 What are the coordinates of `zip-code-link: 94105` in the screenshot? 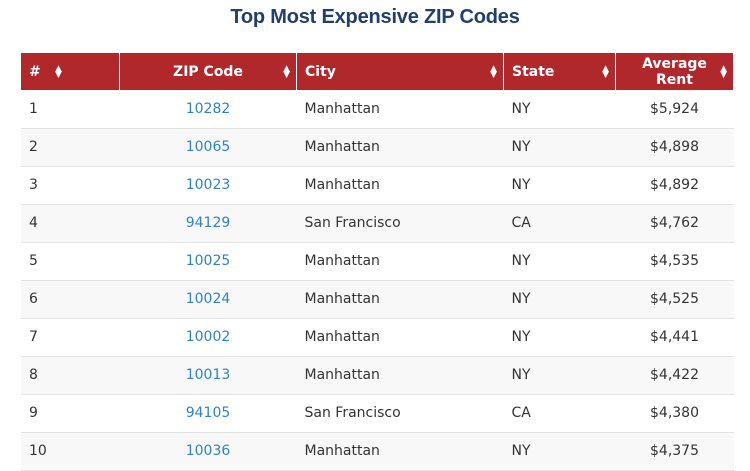 It's located at (208, 413).